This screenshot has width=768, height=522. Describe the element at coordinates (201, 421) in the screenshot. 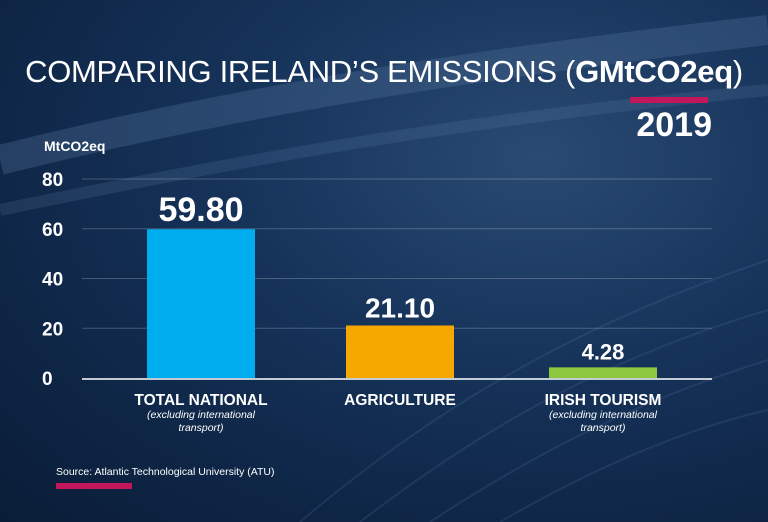

I see `category-note-total-national: (excluding international transport)` at that location.